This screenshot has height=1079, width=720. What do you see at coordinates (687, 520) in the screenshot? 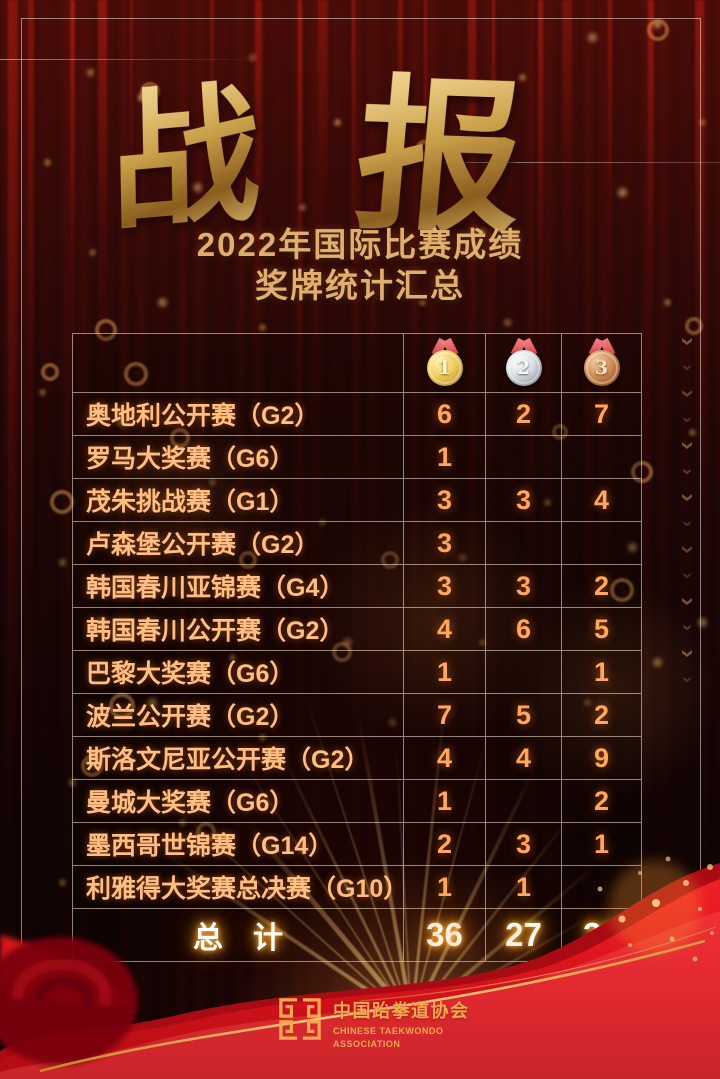
I see `sparkle-chevron-column` at bounding box center [687, 520].